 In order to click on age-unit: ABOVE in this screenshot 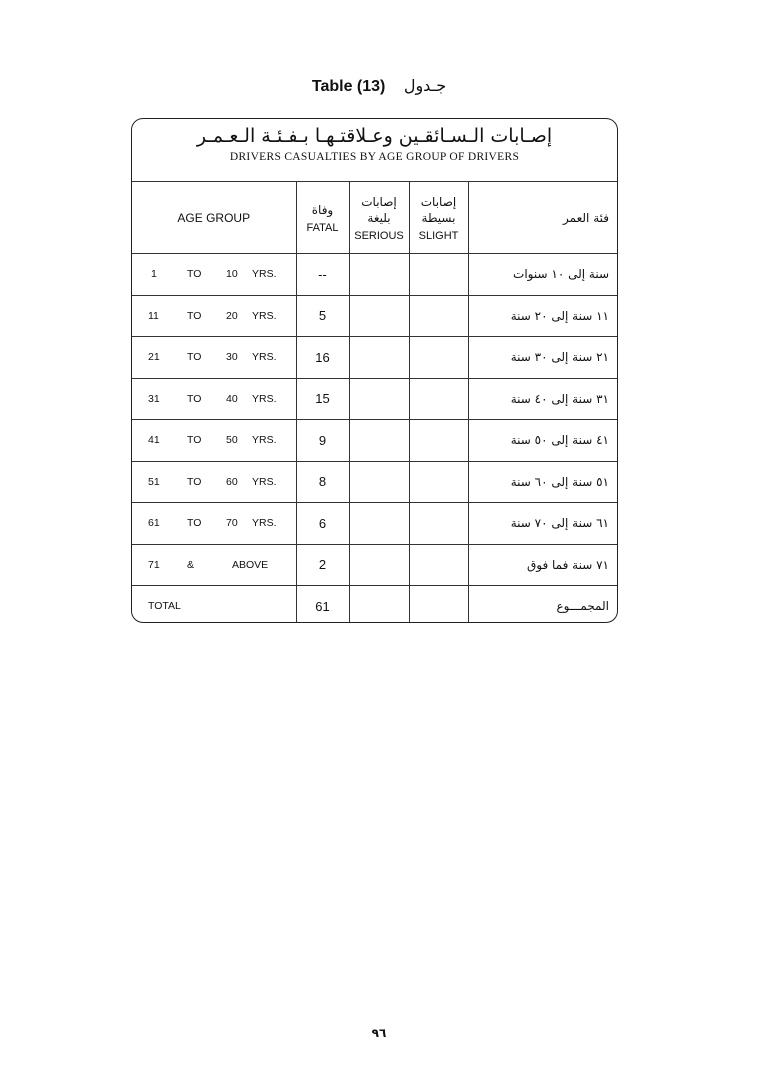, I will do `click(250, 564)`.